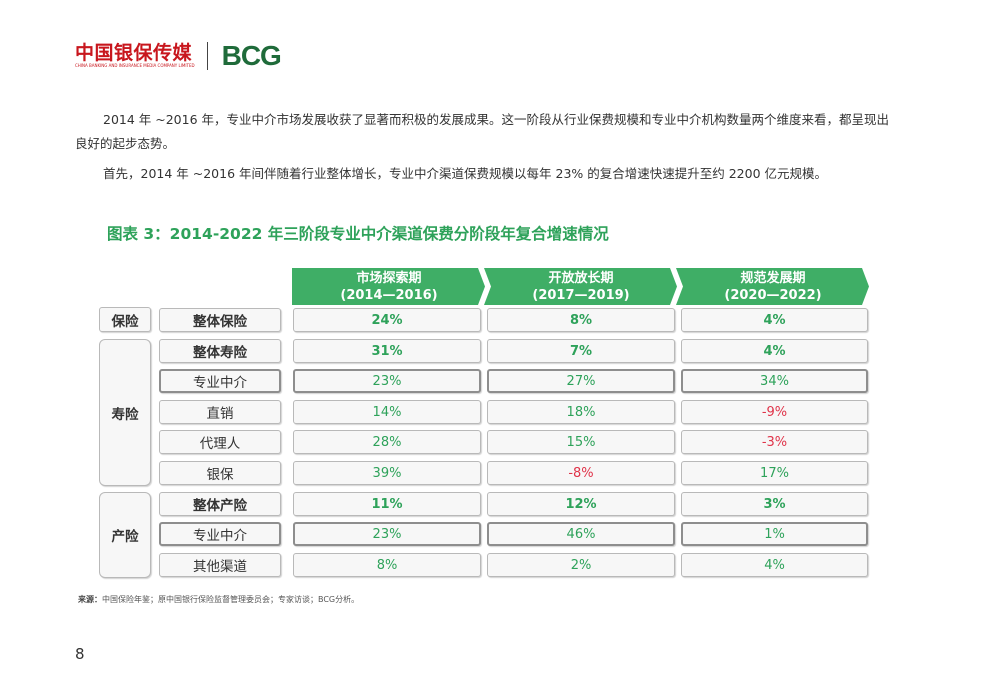  I want to click on phase-header-1: 市场探索期 (2014—2016), so click(389, 286).